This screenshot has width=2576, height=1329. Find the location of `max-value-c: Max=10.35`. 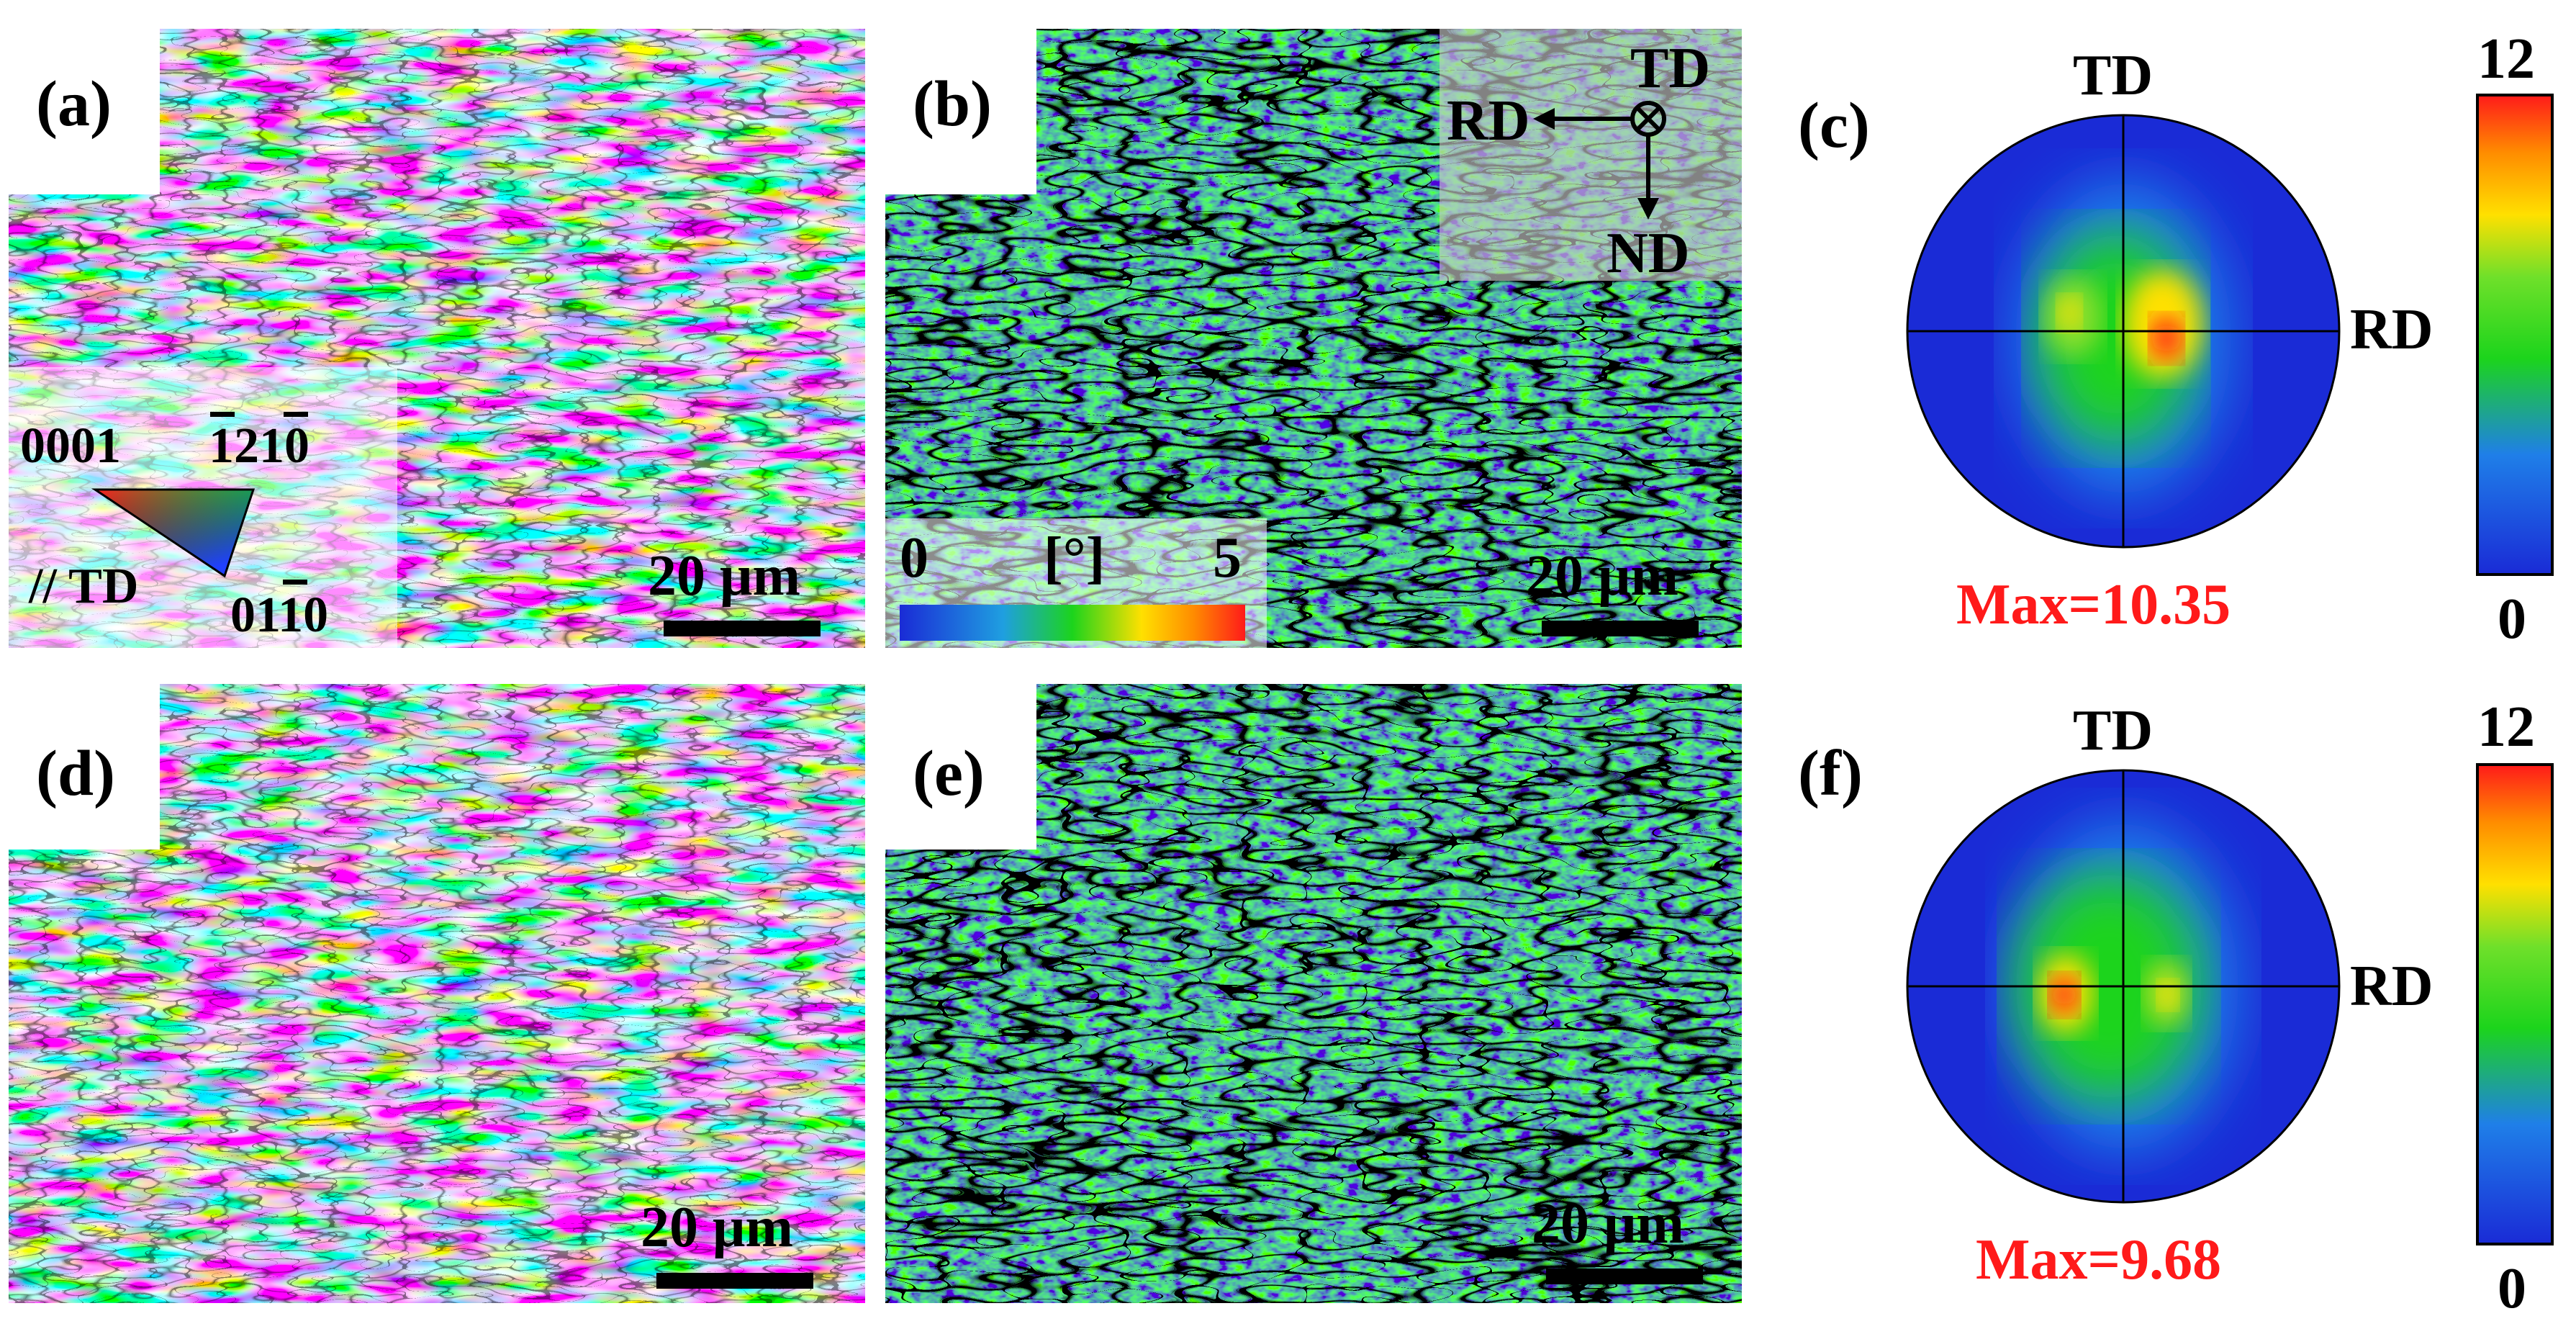

max-value-c: Max=10.35 is located at coordinates (2093, 604).